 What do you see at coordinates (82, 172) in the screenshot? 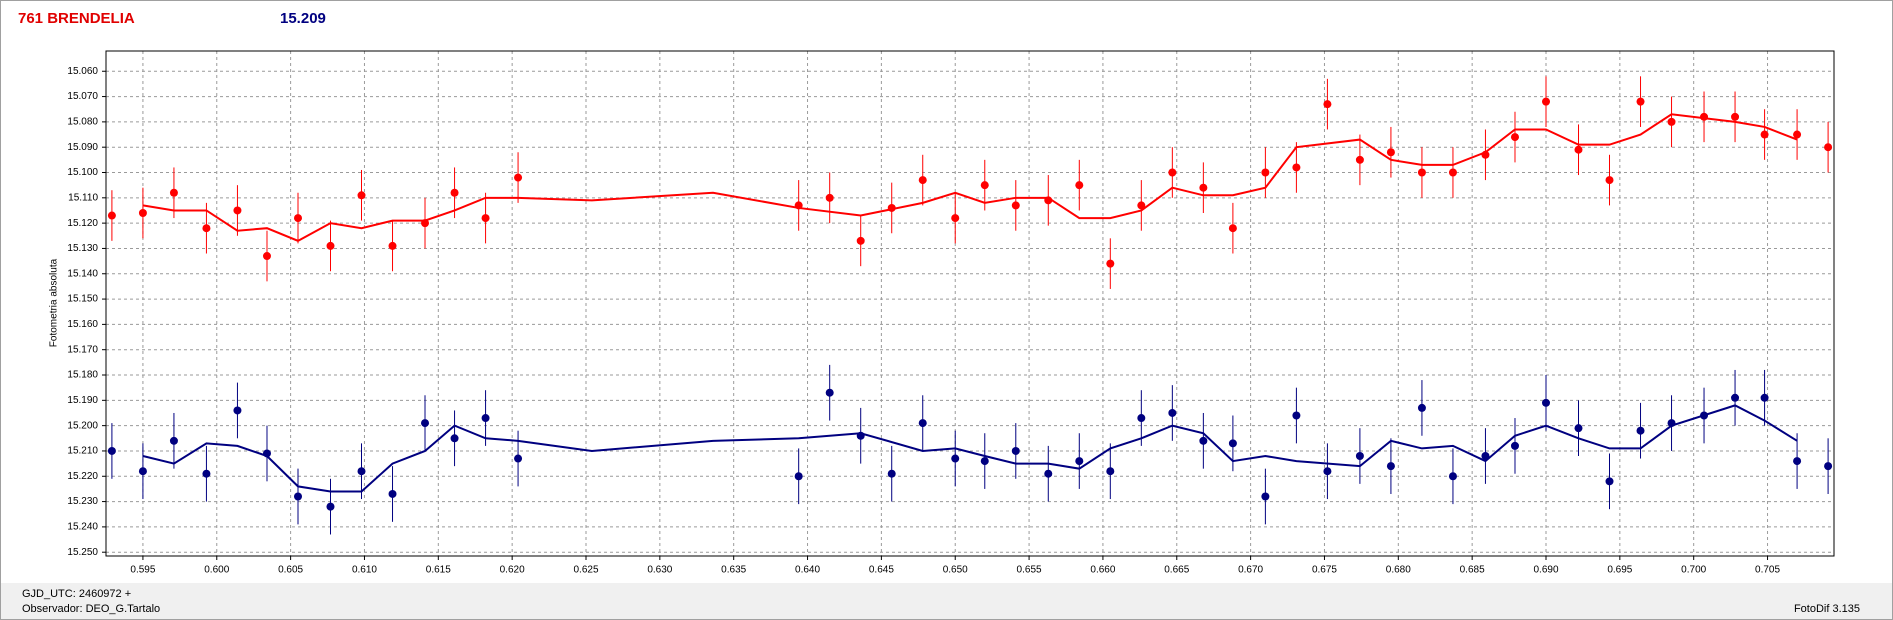
I see `y-tick-label: 15.100` at bounding box center [82, 172].